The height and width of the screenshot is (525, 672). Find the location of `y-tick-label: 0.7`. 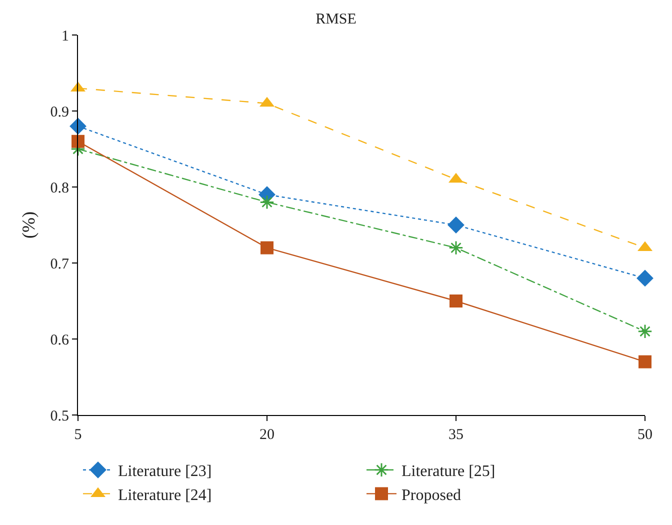

y-tick-label: 0.7 is located at coordinates (60, 264).